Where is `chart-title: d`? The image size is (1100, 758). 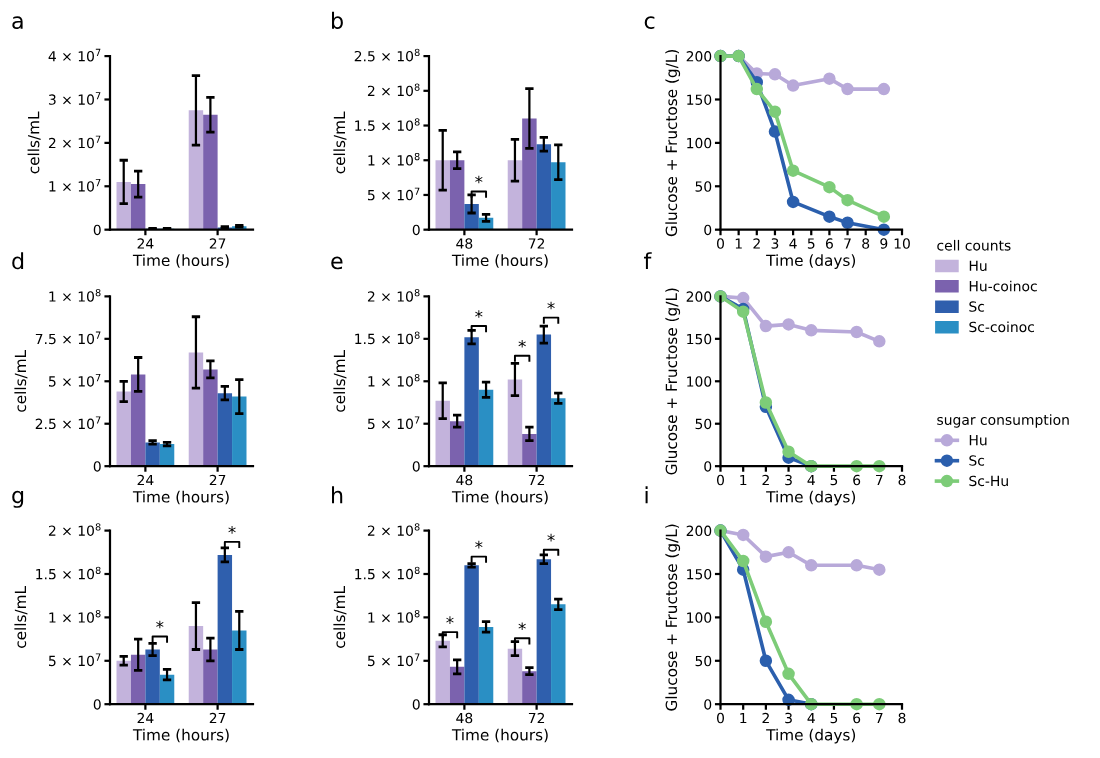
chart-title: d is located at coordinates (18, 261).